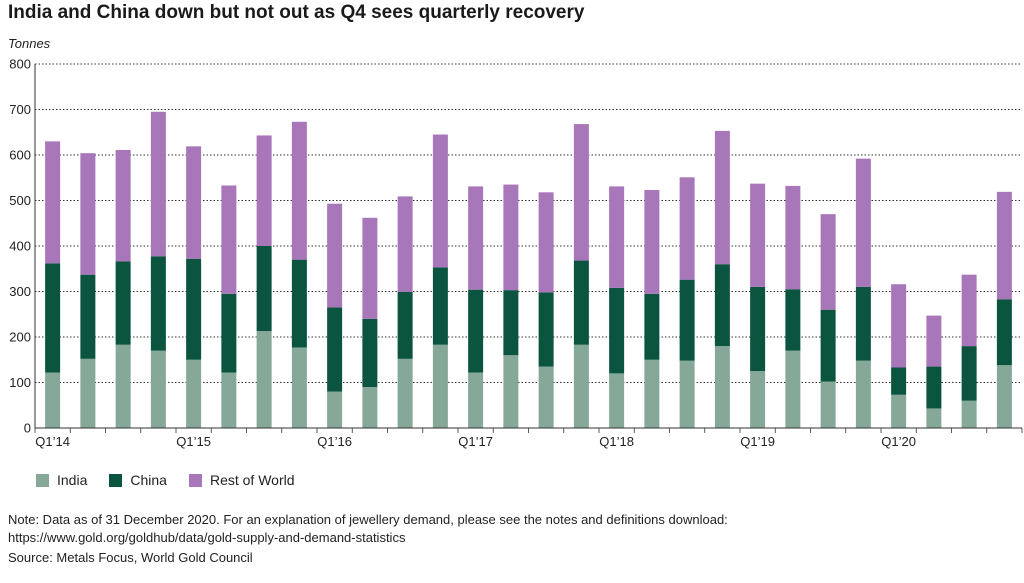  I want to click on y-tick-label: 800, so click(20, 64).